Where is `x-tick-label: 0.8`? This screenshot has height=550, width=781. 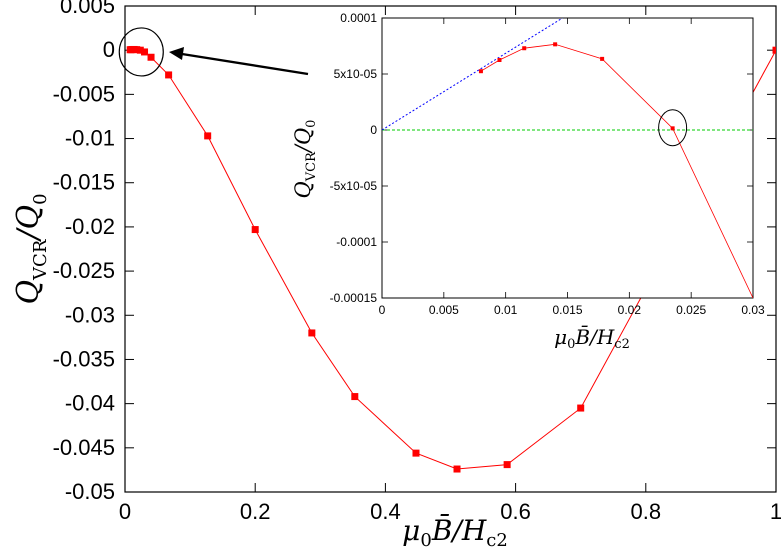 x-tick-label: 0.8 is located at coordinates (646, 511).